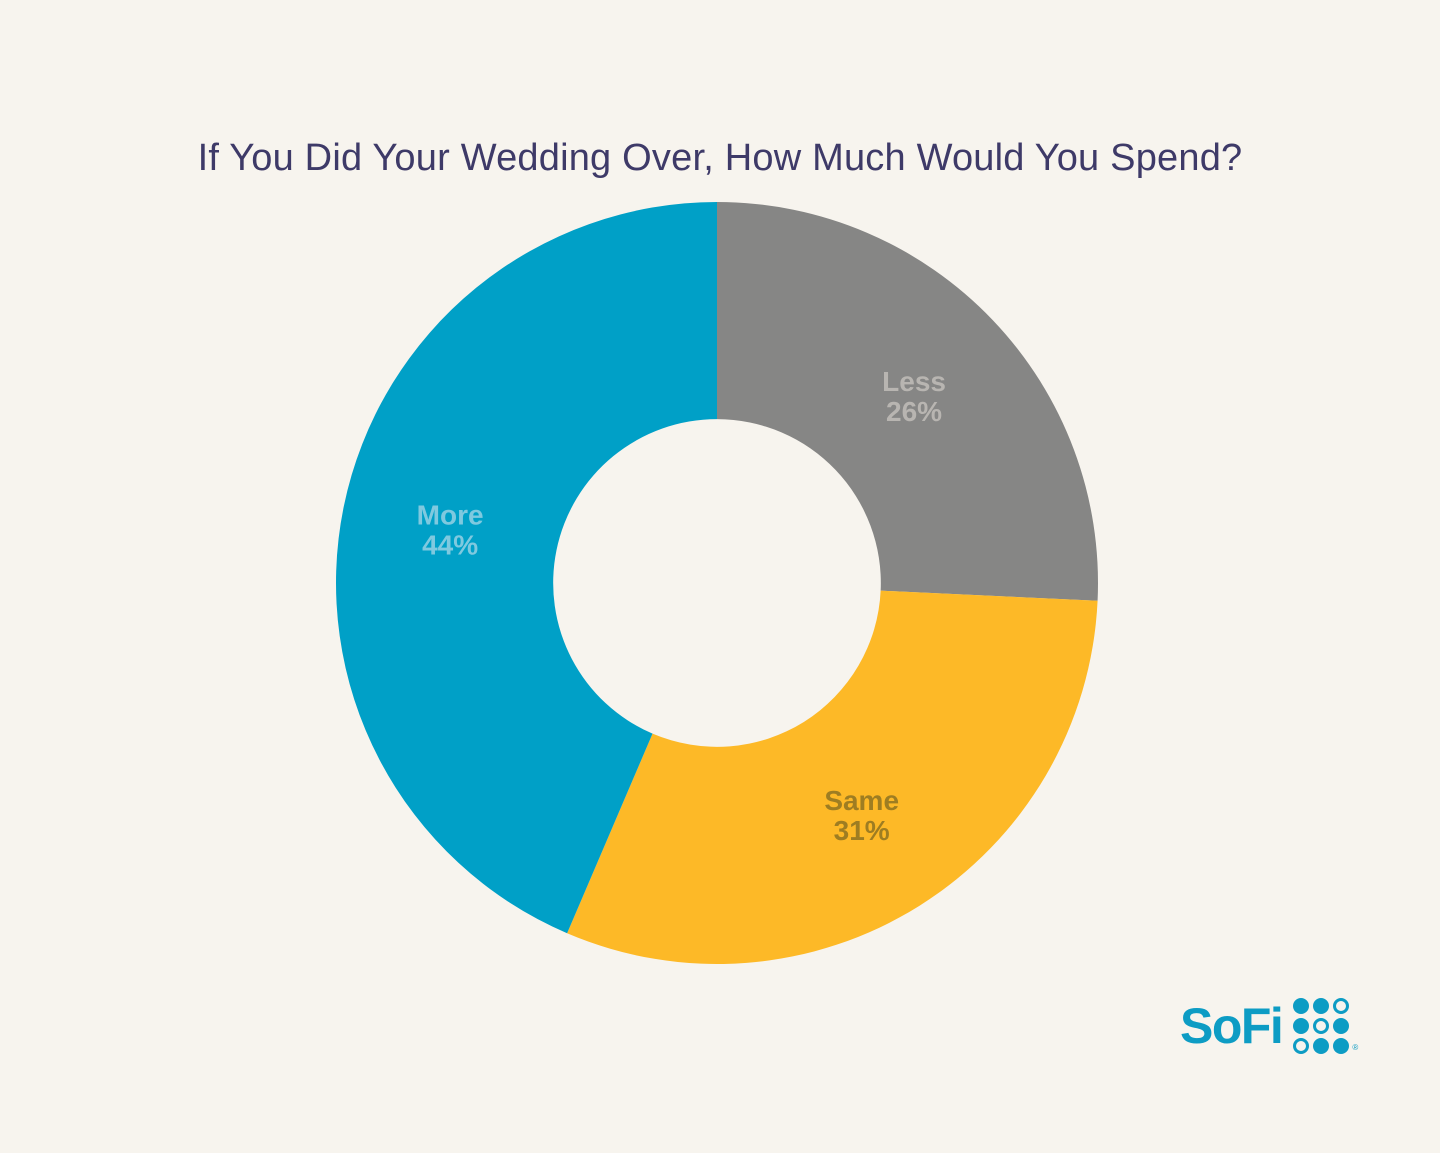 Image resolution: width=1440 pixels, height=1153 pixels. I want to click on slice-label-less: Less 26%, so click(914, 396).